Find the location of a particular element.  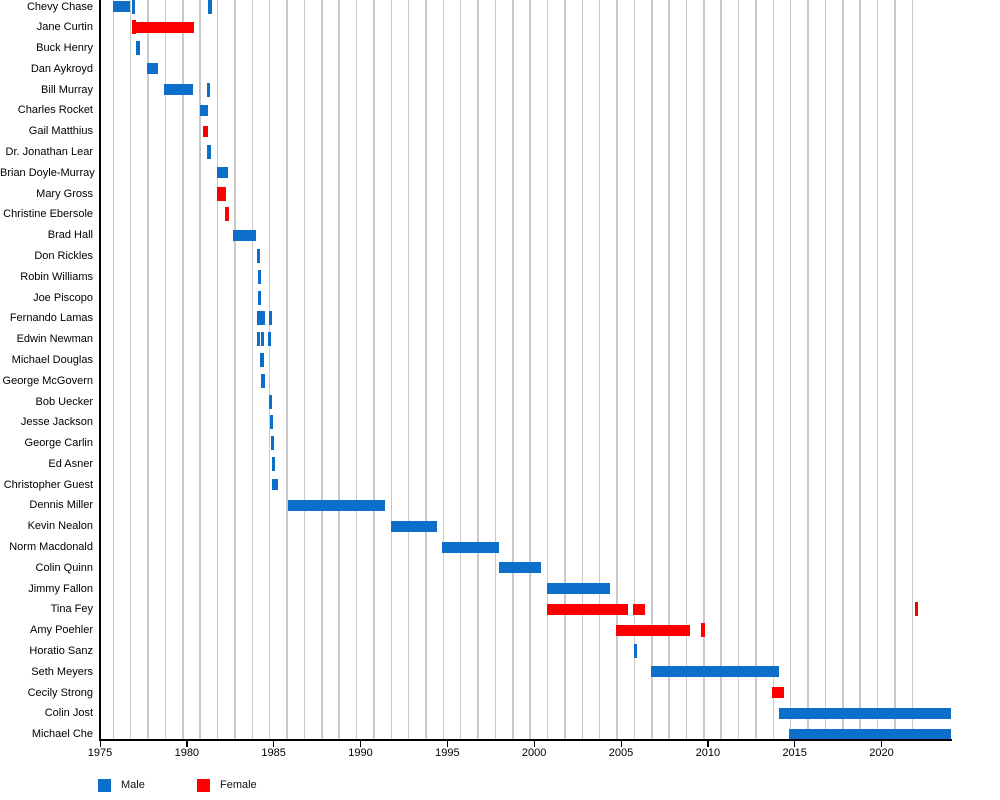

row-label: Norm Macdonald is located at coordinates (51, 547).